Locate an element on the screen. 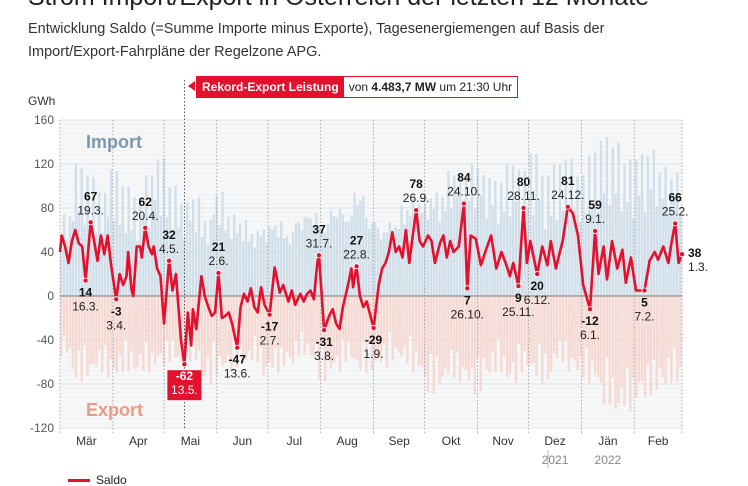  annotation-value: 78 is located at coordinates (416, 184).